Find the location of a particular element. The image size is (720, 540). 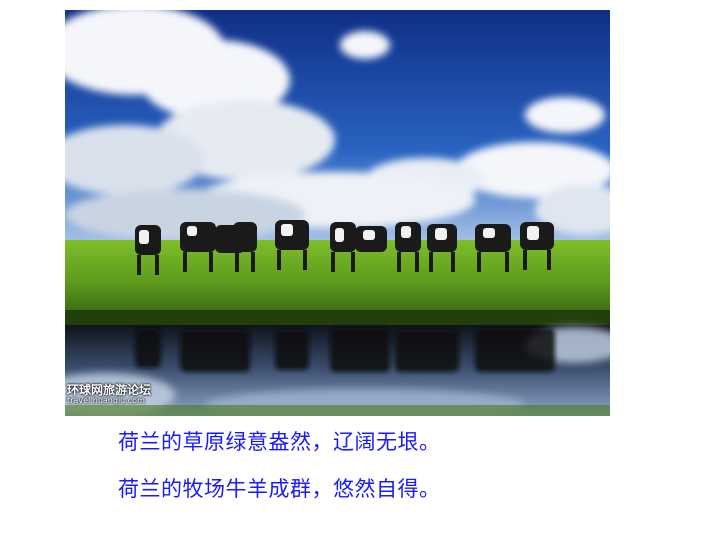

watermark-site-name: 环球网旅游论坛 is located at coordinates (109, 390).